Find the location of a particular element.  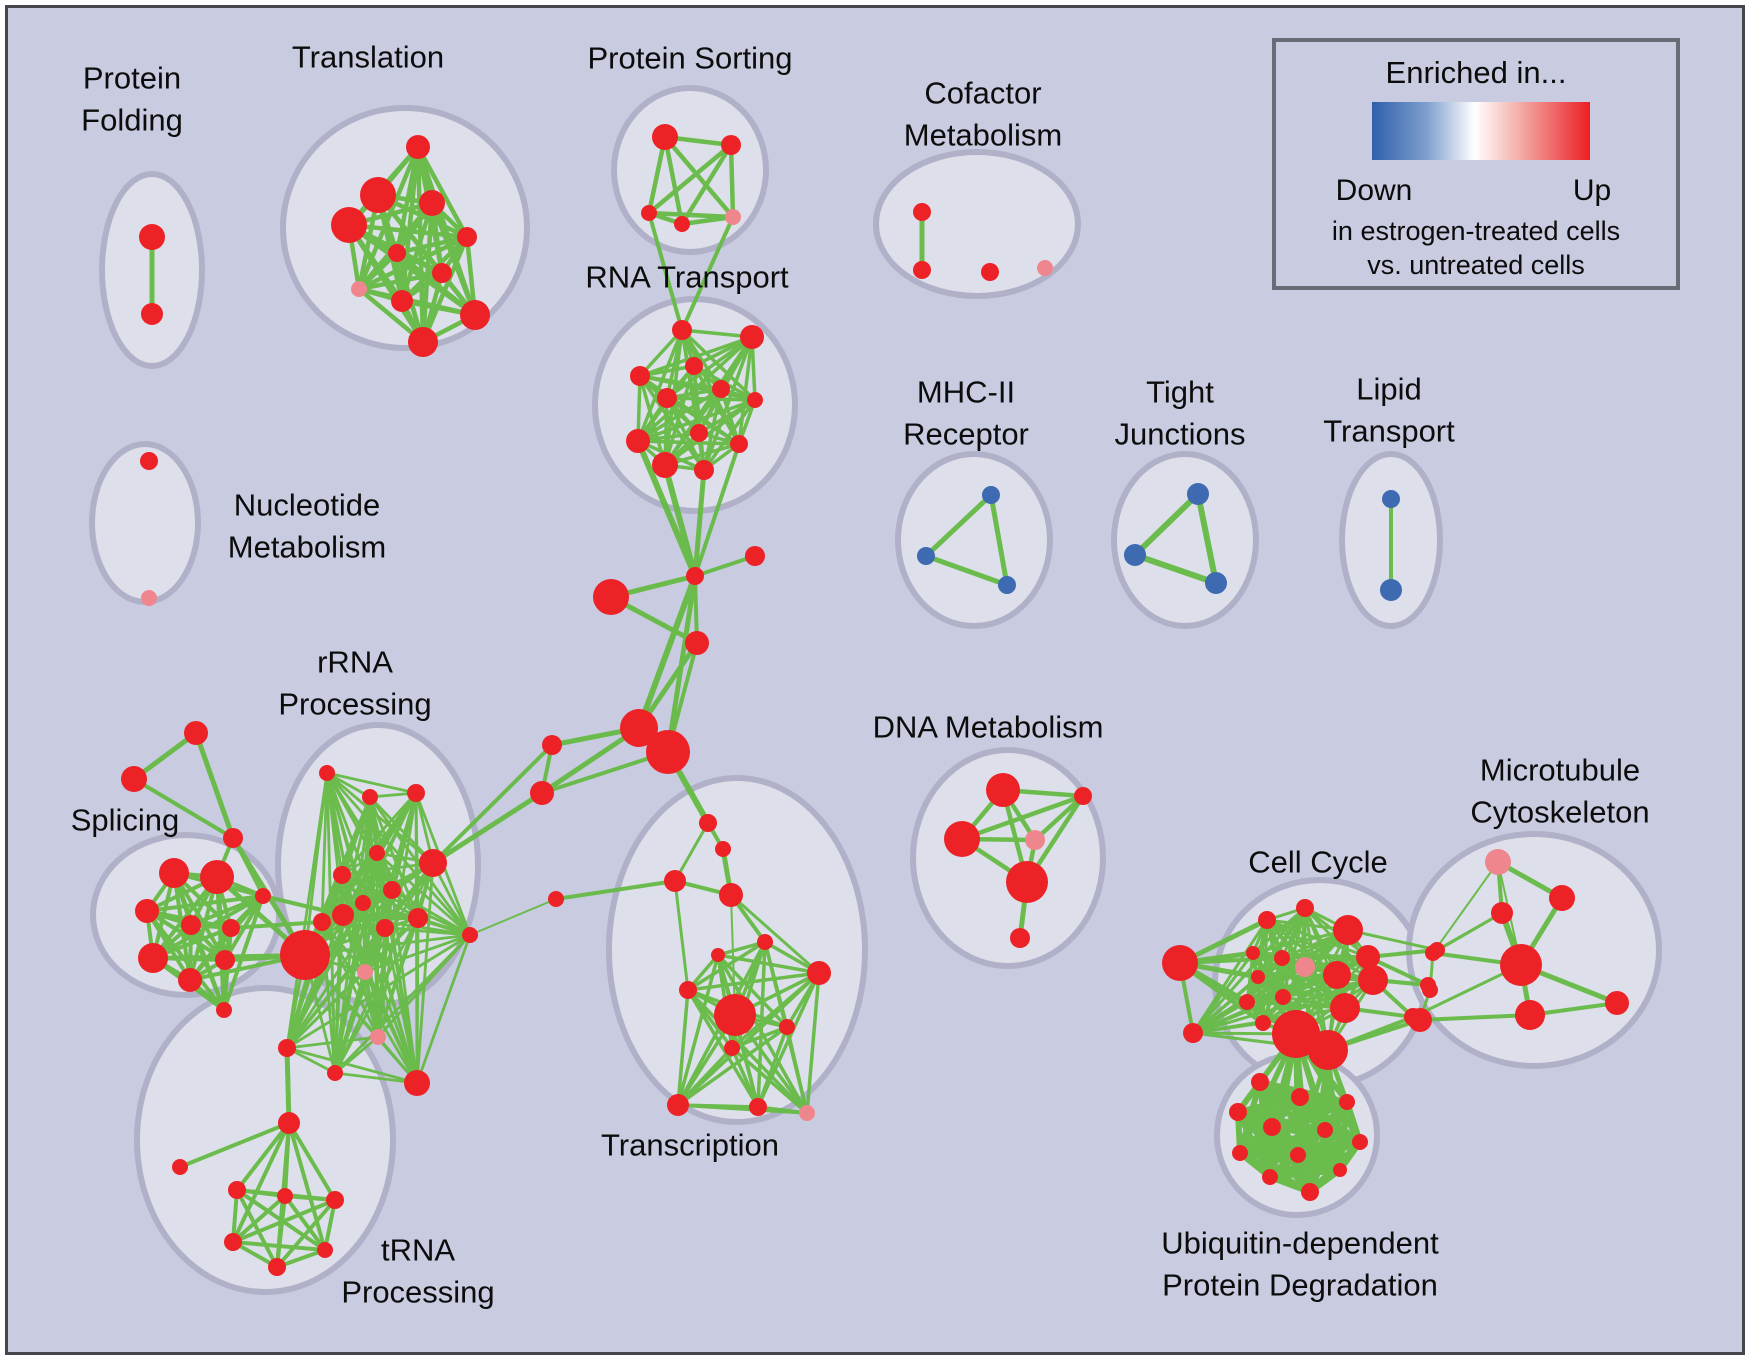

legend-down-label: Down is located at coordinates (1374, 190).